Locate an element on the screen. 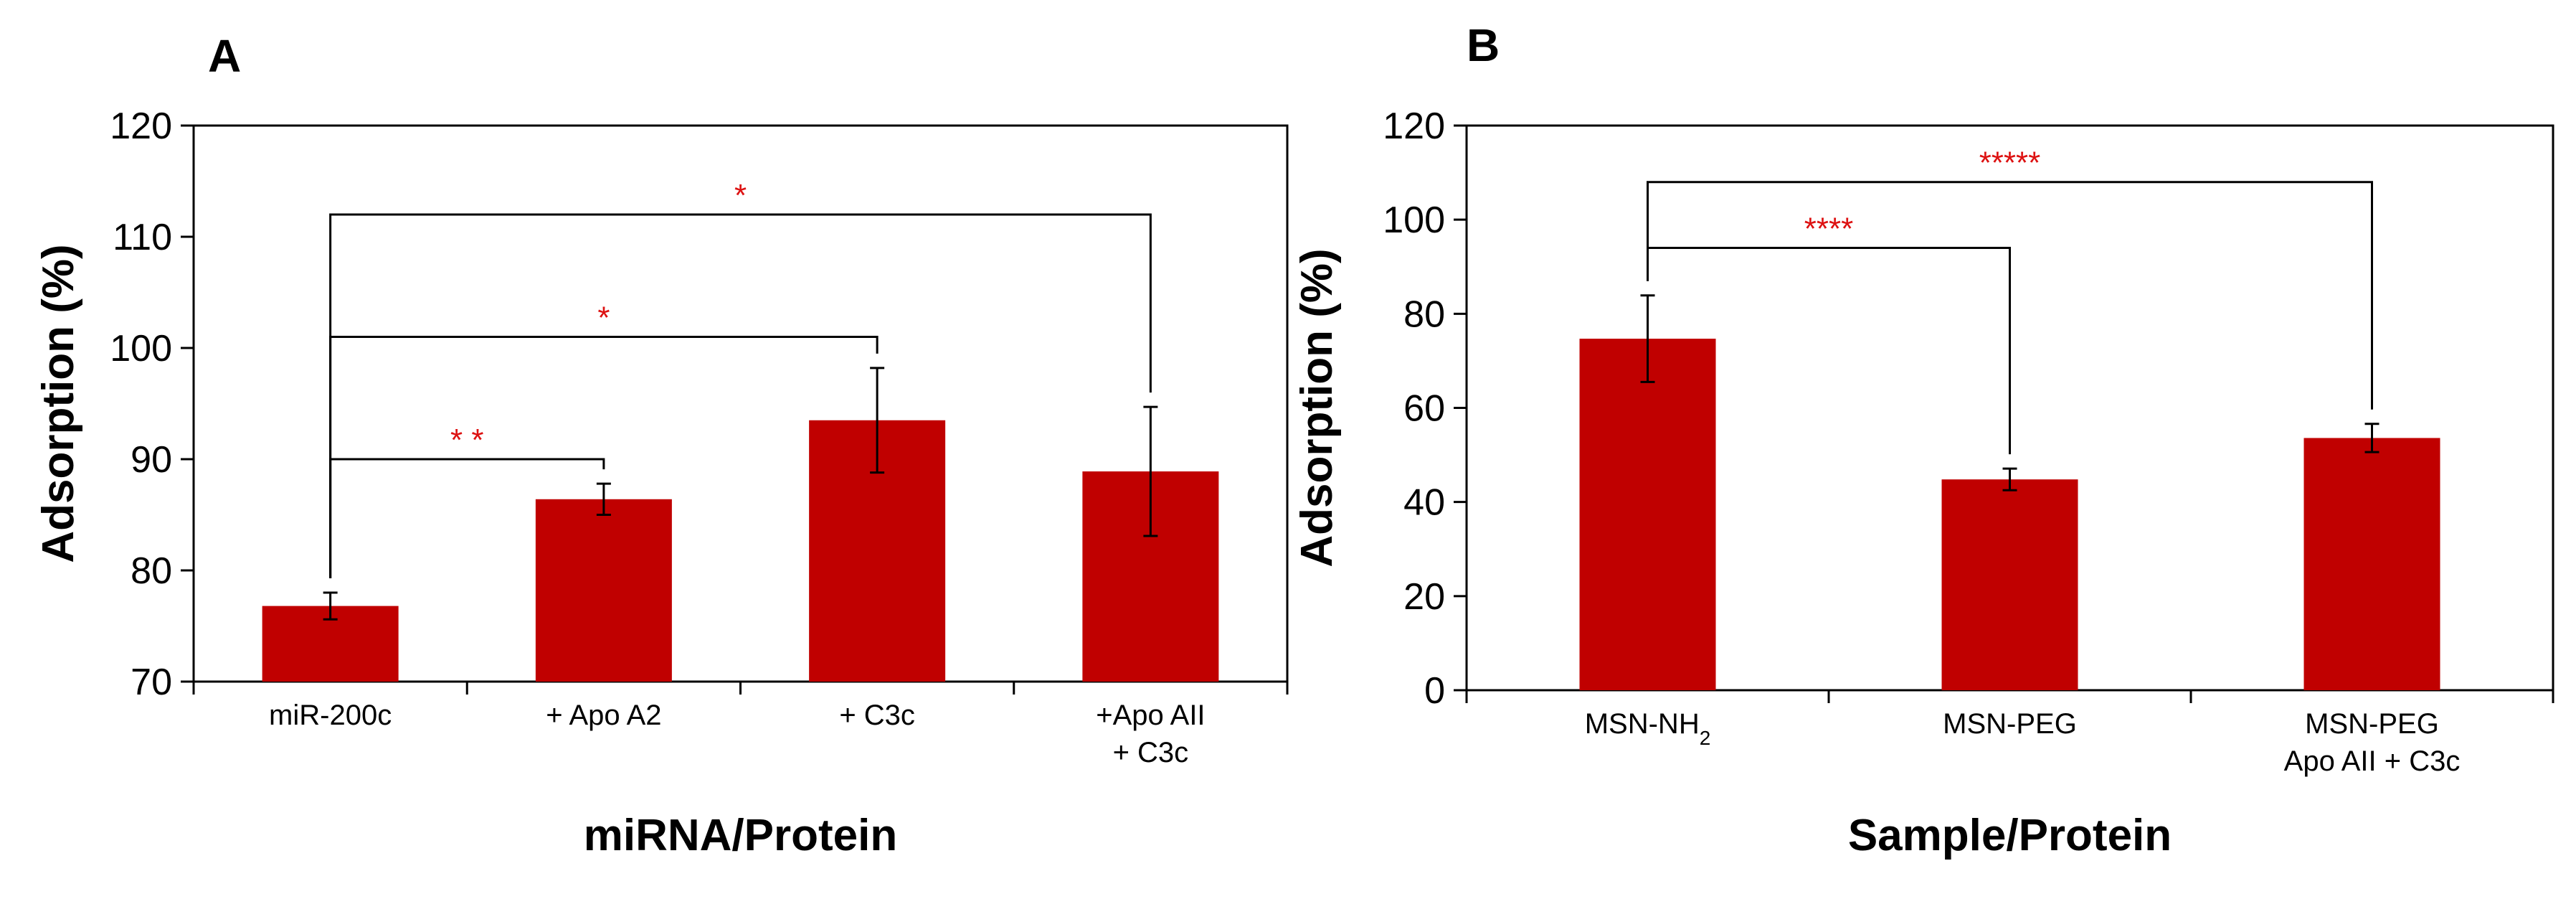 The width and height of the screenshot is (2576, 899). y-tick-label: 40 is located at coordinates (1424, 503).